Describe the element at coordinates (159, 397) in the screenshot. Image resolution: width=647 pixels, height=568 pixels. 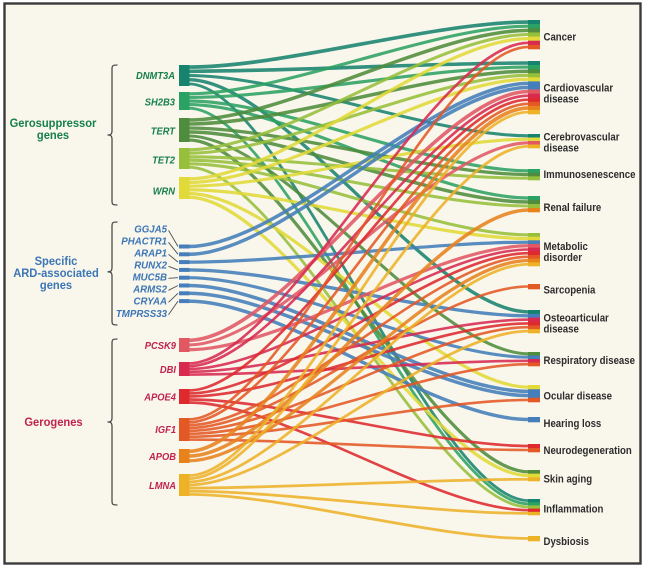
I see `svg-text: APOE4` at that location.